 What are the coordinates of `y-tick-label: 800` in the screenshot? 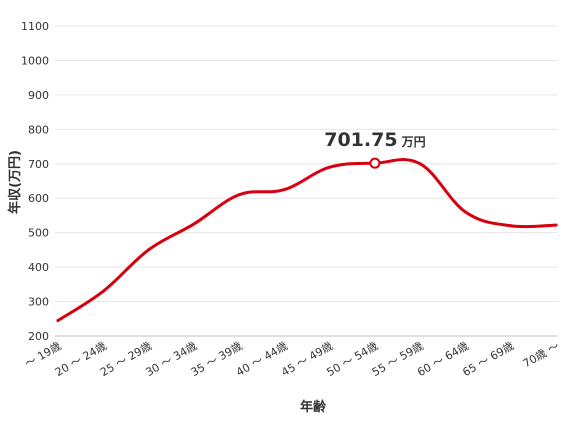 It's located at (38, 129).